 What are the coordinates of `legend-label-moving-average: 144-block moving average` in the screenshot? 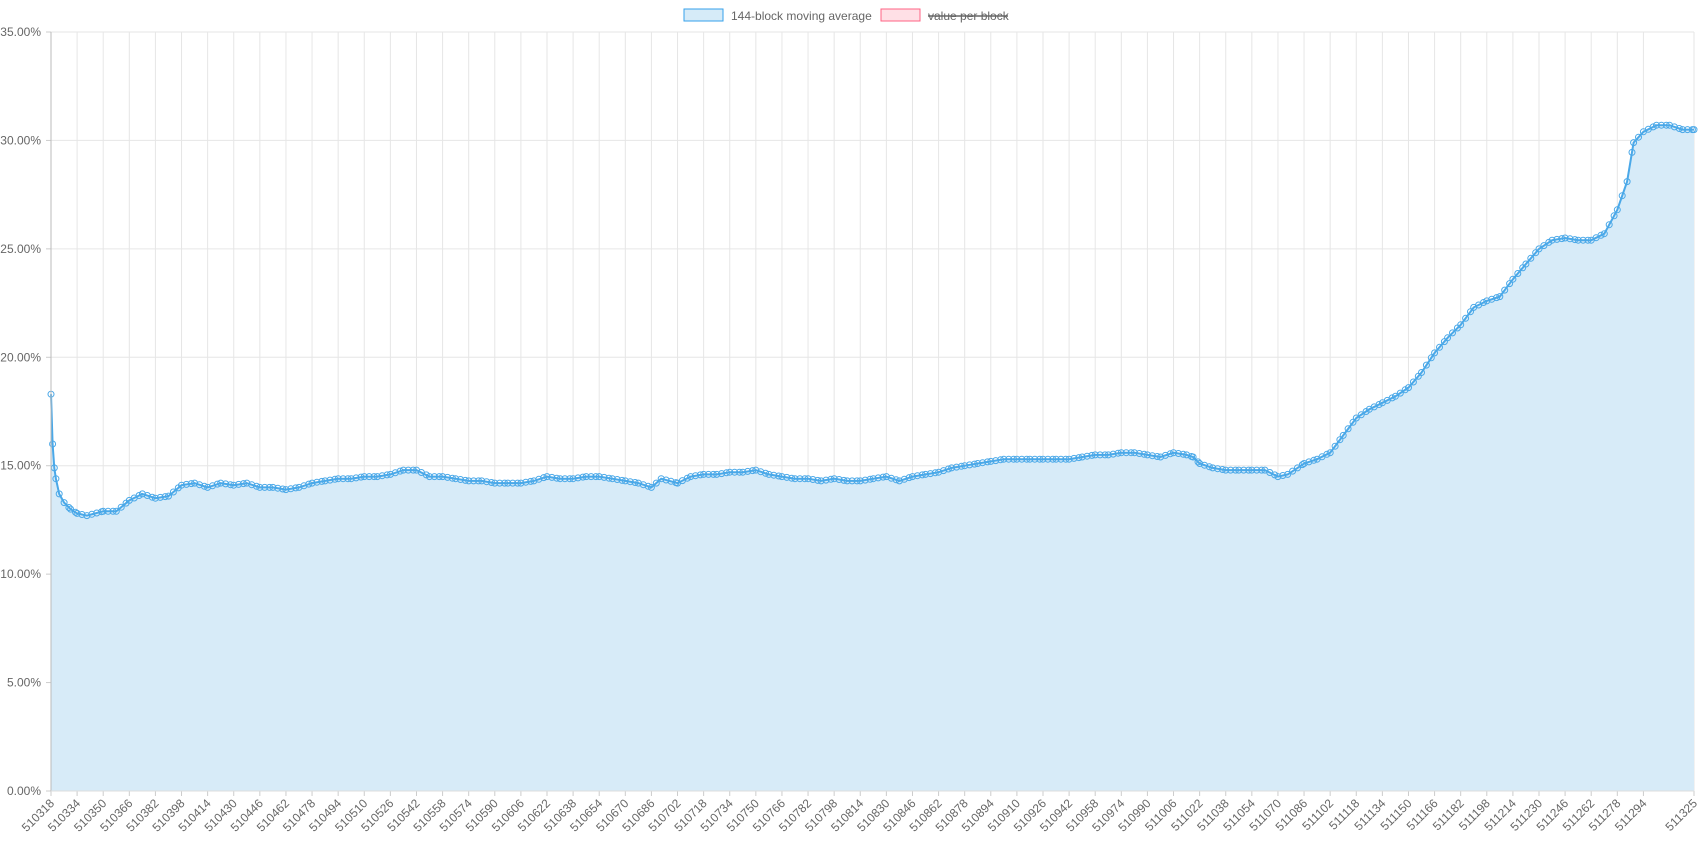 It's located at (801, 16).